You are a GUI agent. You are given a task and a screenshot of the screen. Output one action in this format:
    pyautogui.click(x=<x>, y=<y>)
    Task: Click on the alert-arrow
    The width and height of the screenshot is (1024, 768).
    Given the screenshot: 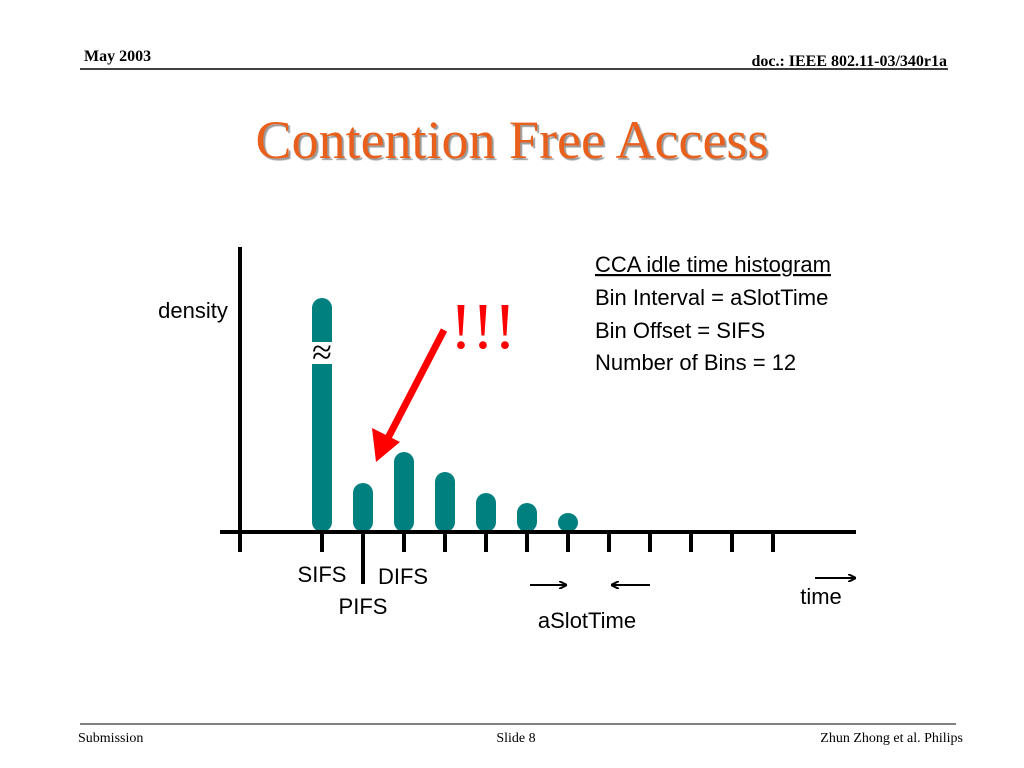 What is the action you would take?
    pyautogui.click(x=416, y=384)
    